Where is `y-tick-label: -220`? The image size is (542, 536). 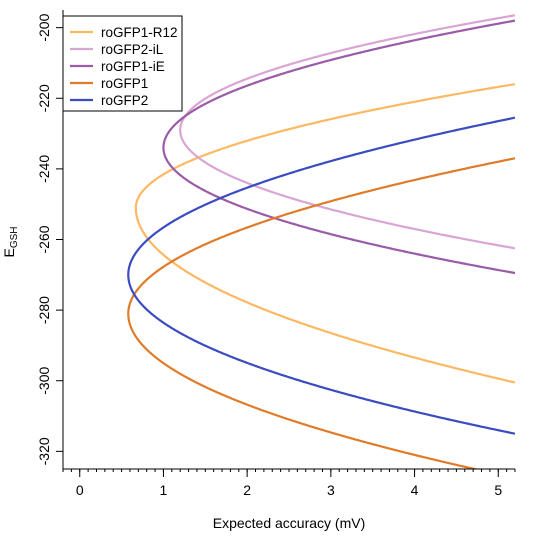 y-tick-label: -220 is located at coordinates (44, 98).